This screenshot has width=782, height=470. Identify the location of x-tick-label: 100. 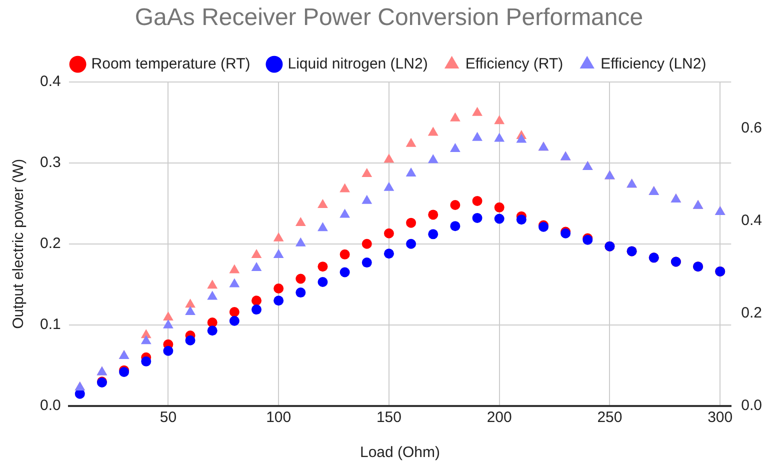
(279, 417).